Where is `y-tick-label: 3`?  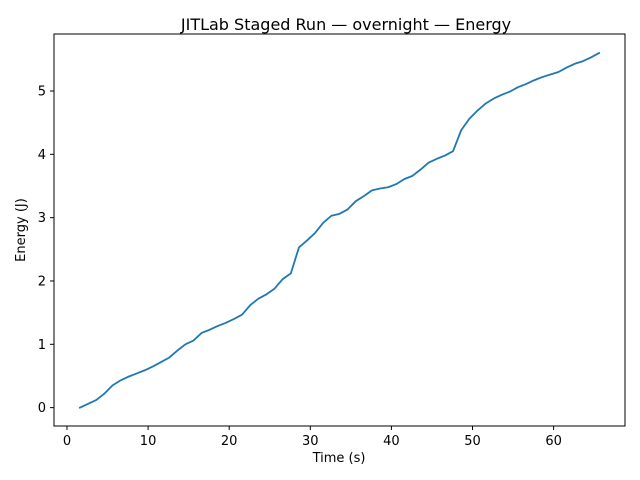
y-tick-label: 3 is located at coordinates (42, 218).